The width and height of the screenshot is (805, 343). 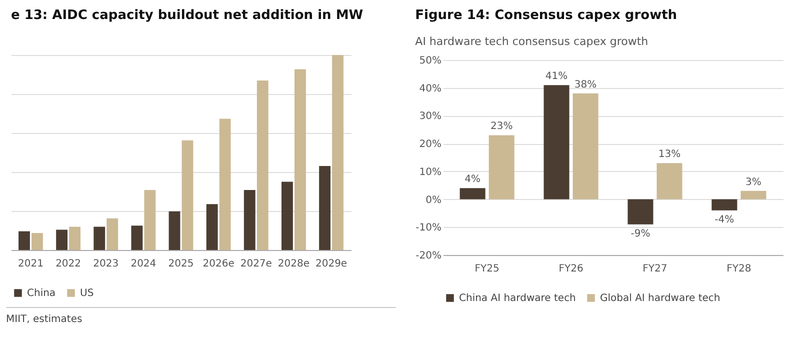 What do you see at coordinates (429, 172) in the screenshot?
I see `y-tick-label: 10%` at bounding box center [429, 172].